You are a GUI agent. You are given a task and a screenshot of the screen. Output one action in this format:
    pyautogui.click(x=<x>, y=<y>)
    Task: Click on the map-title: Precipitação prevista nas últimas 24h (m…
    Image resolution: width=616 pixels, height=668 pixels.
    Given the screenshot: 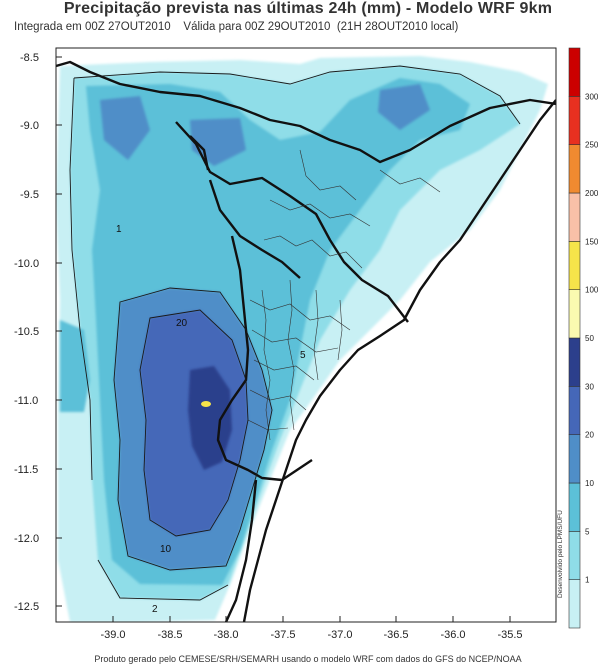 What is the action you would take?
    pyautogui.click(x=308, y=8)
    